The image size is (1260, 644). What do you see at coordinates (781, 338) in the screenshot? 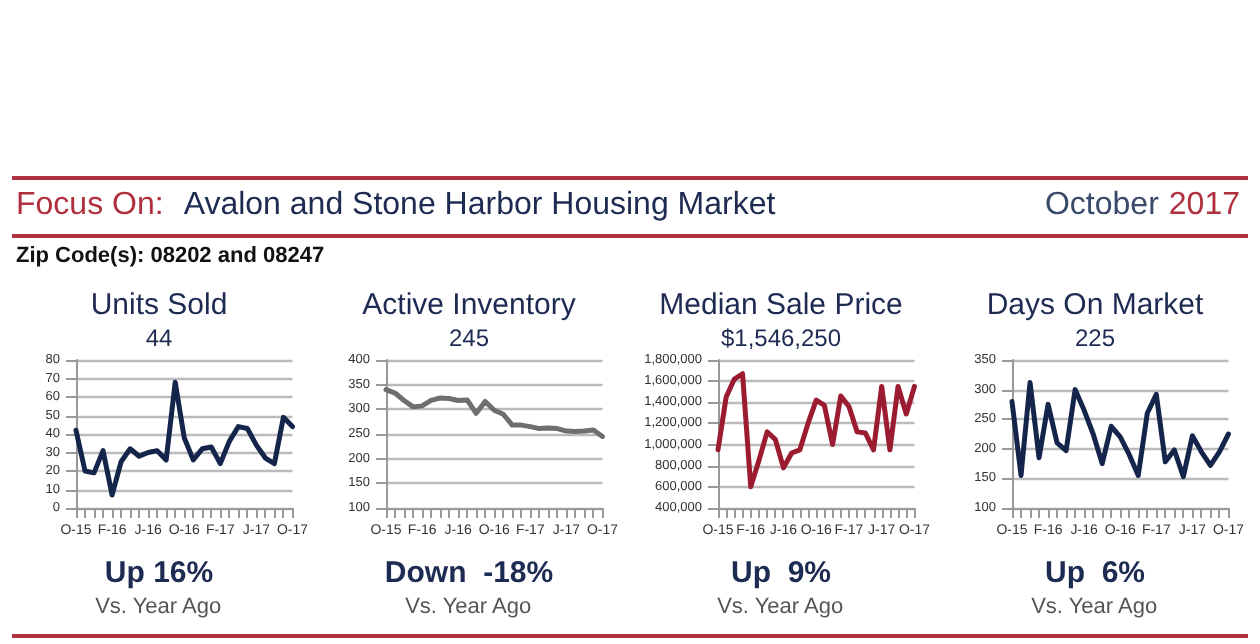
I see `chart-subtitle: $1,546,250` at bounding box center [781, 338].